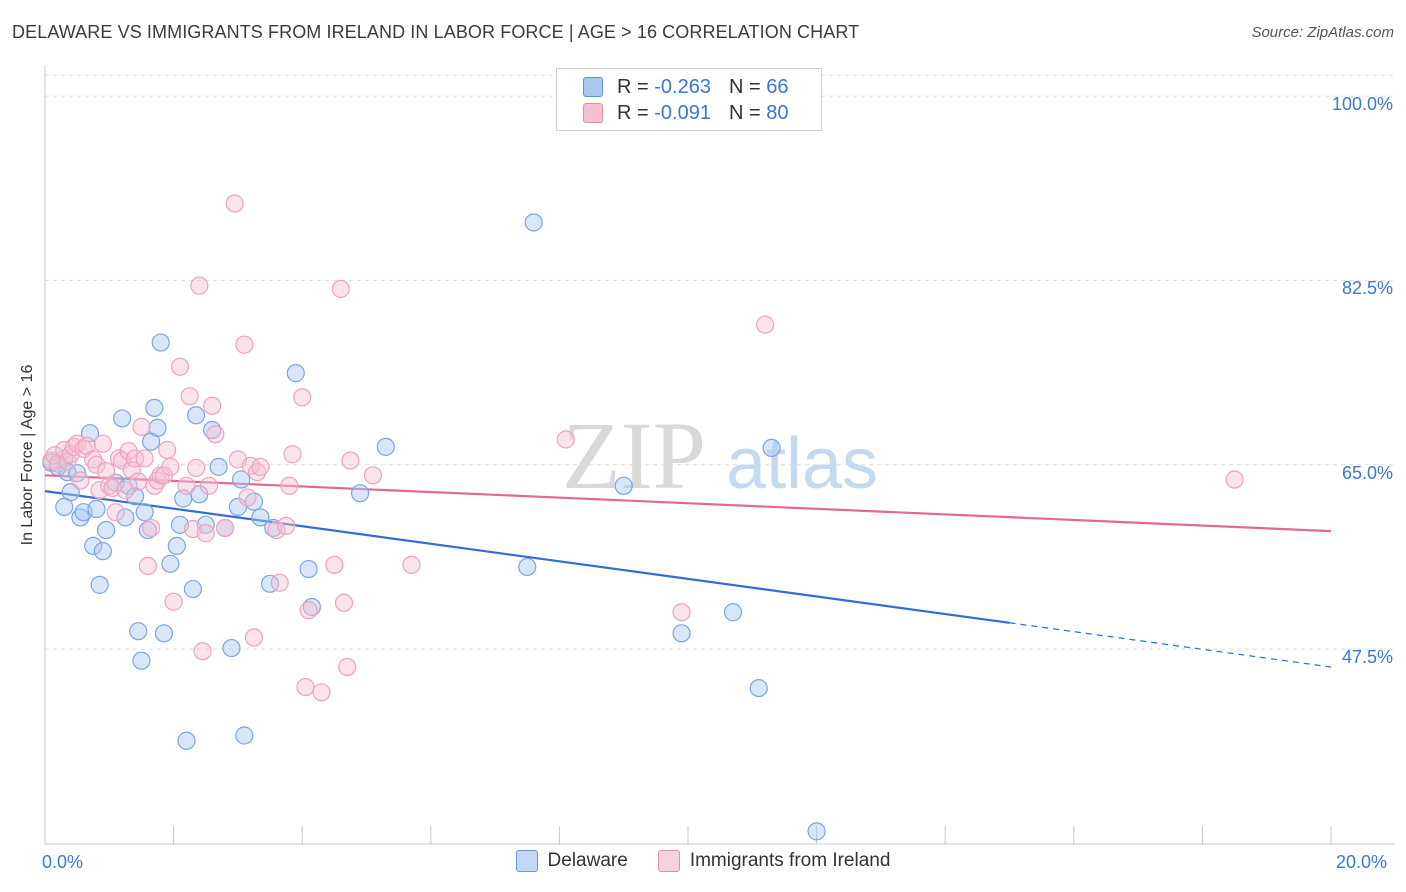 The image size is (1406, 892). Describe the element at coordinates (777, 112) in the screenshot. I see `legend-n-value: 80` at that location.